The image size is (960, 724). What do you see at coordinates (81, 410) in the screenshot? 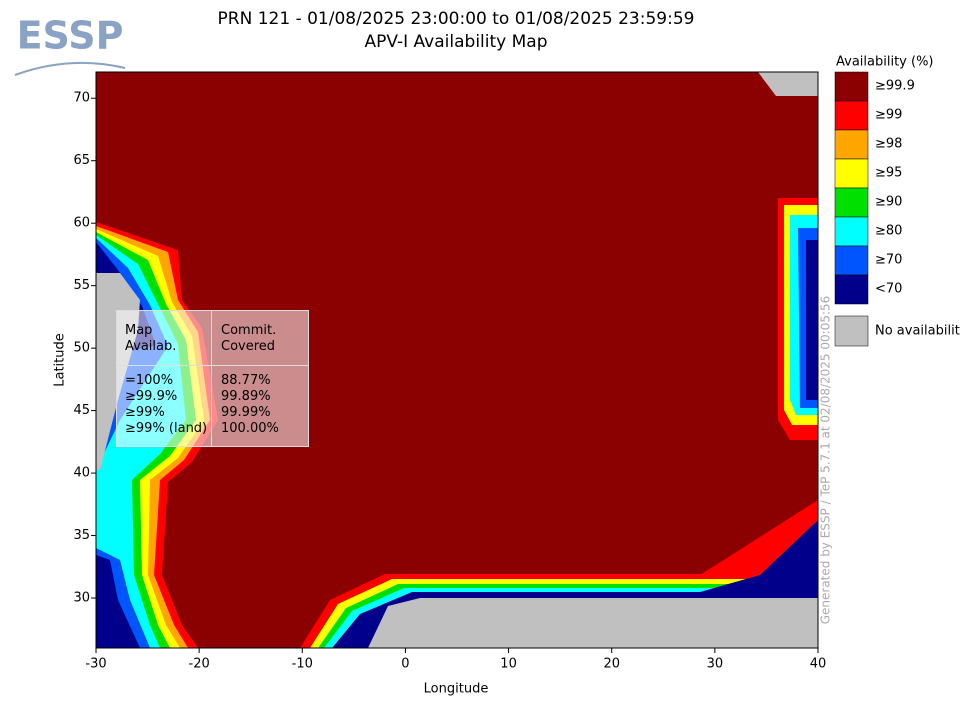
I see `y-tick-label: 45` at bounding box center [81, 410].